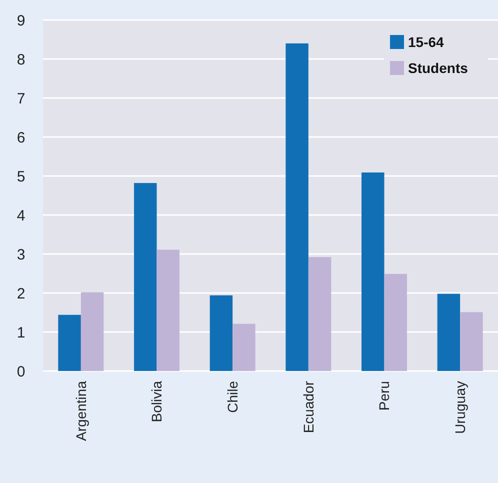 The image size is (498, 483). Describe the element at coordinates (438, 68) in the screenshot. I see `legend-label: Students` at that location.